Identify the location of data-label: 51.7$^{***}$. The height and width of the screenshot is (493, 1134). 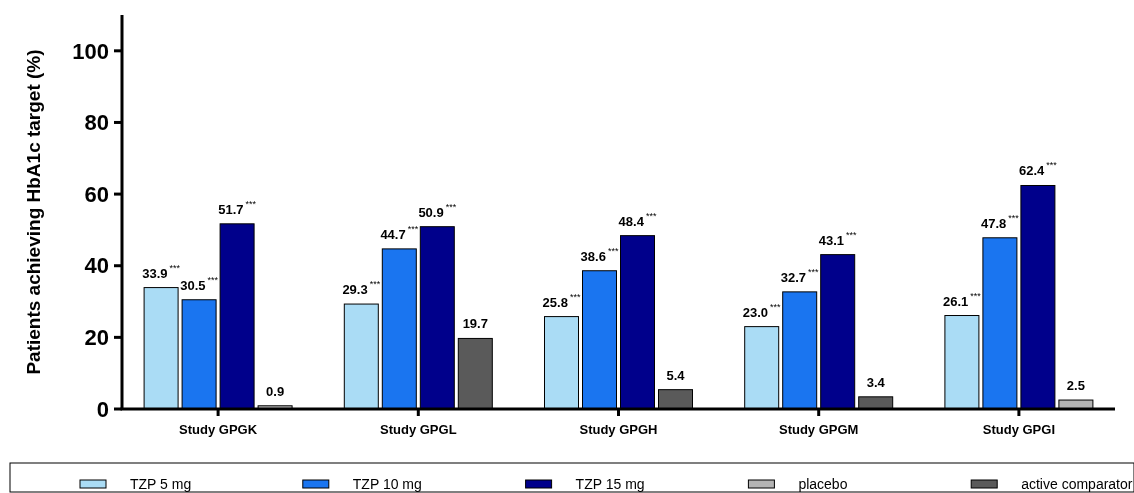
(237, 207).